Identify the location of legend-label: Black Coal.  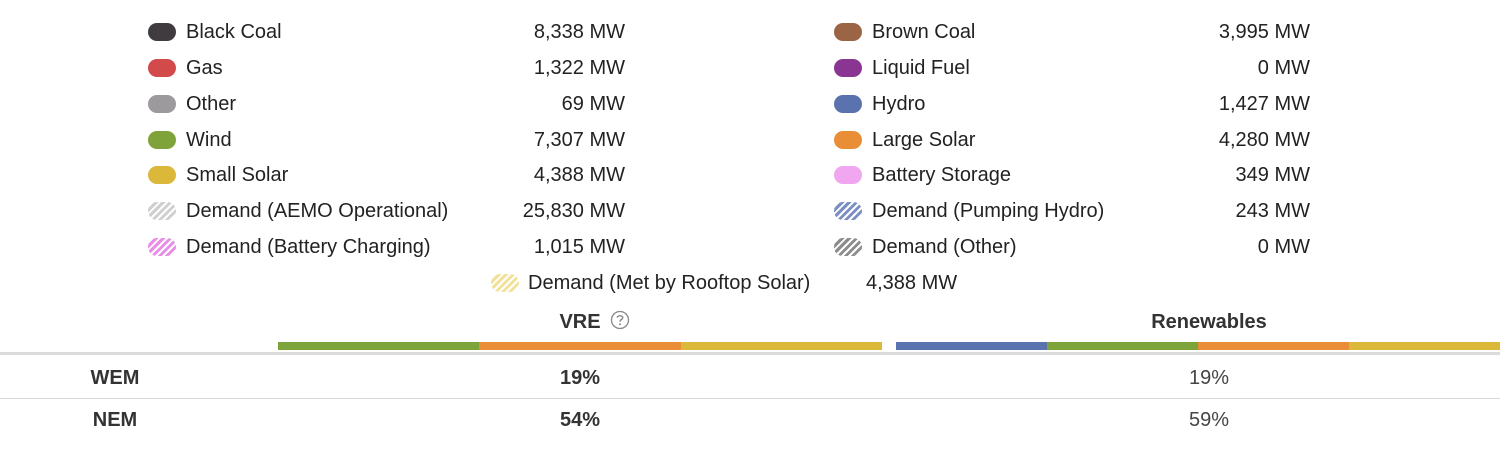
(234, 32).